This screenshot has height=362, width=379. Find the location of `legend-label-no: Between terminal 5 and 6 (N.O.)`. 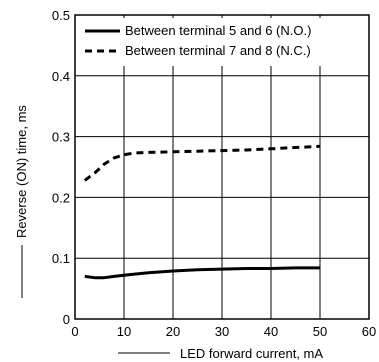

legend-label-no: Between terminal 5 and 6 (N.O.) is located at coordinates (218, 30).